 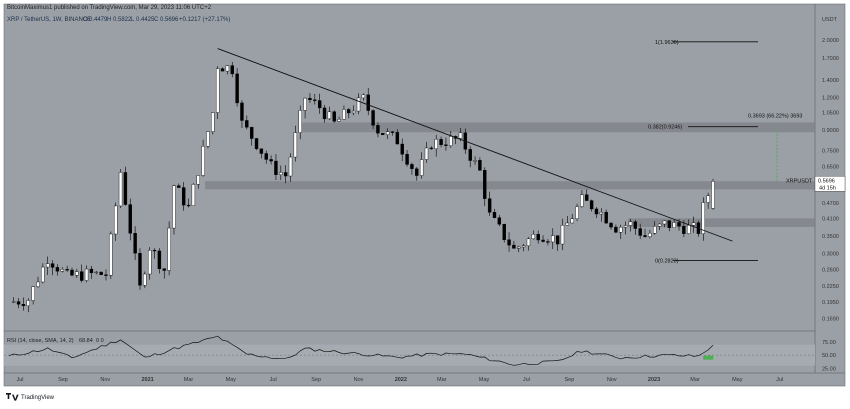 What do you see at coordinates (830, 237) in the screenshot?
I see `y-tick-label: 0.3500` at bounding box center [830, 237].